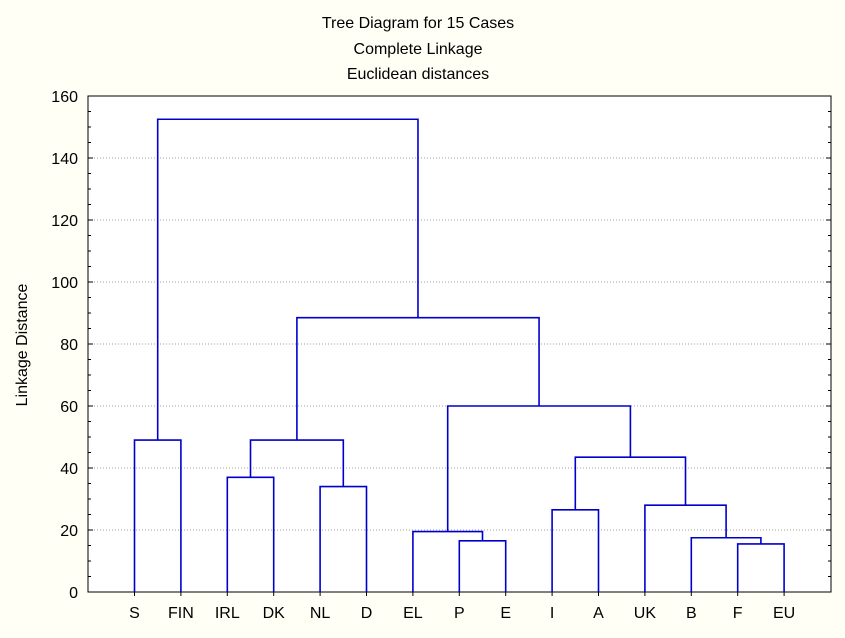  I want to click on leaf-label-i: I, so click(552, 613).